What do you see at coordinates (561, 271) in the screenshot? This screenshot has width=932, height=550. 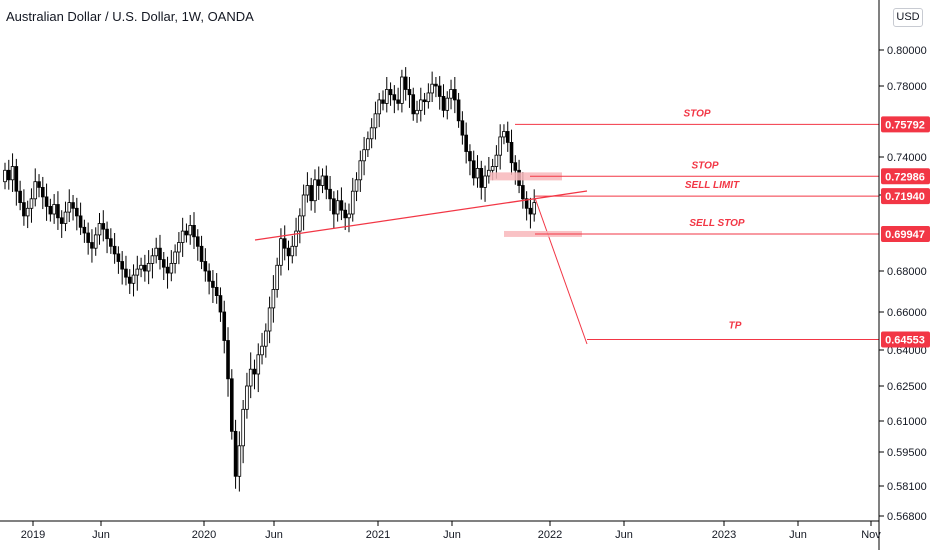 I see `projection-path-line` at bounding box center [561, 271].